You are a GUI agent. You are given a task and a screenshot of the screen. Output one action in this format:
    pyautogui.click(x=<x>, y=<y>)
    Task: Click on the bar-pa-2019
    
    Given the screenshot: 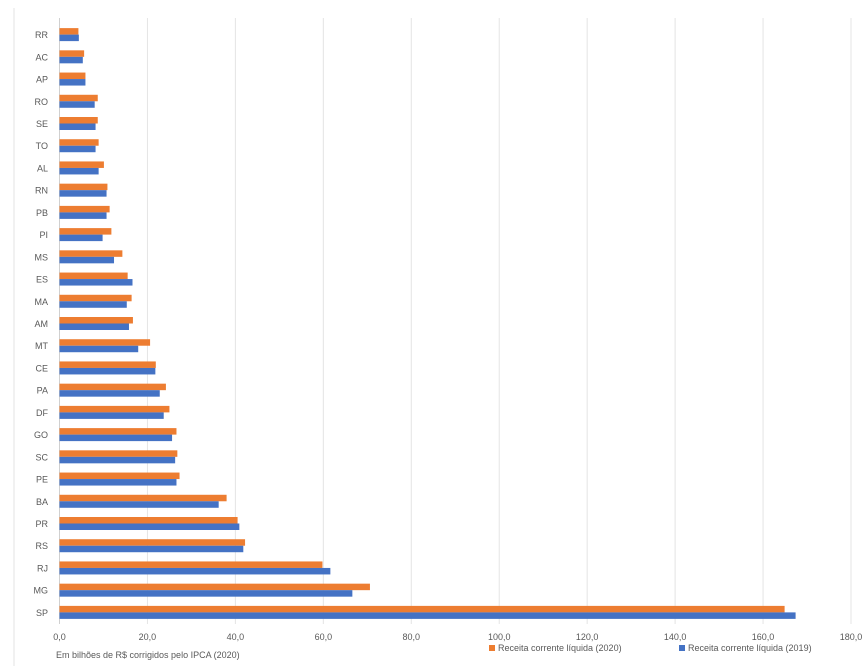 What is the action you would take?
    pyautogui.click(x=109, y=393)
    